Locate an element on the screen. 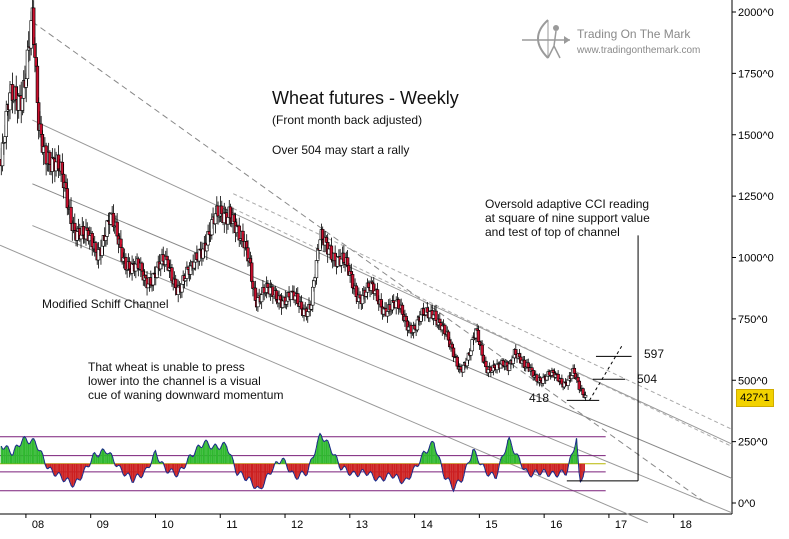  x-tick-label: 18 is located at coordinates (686, 525).